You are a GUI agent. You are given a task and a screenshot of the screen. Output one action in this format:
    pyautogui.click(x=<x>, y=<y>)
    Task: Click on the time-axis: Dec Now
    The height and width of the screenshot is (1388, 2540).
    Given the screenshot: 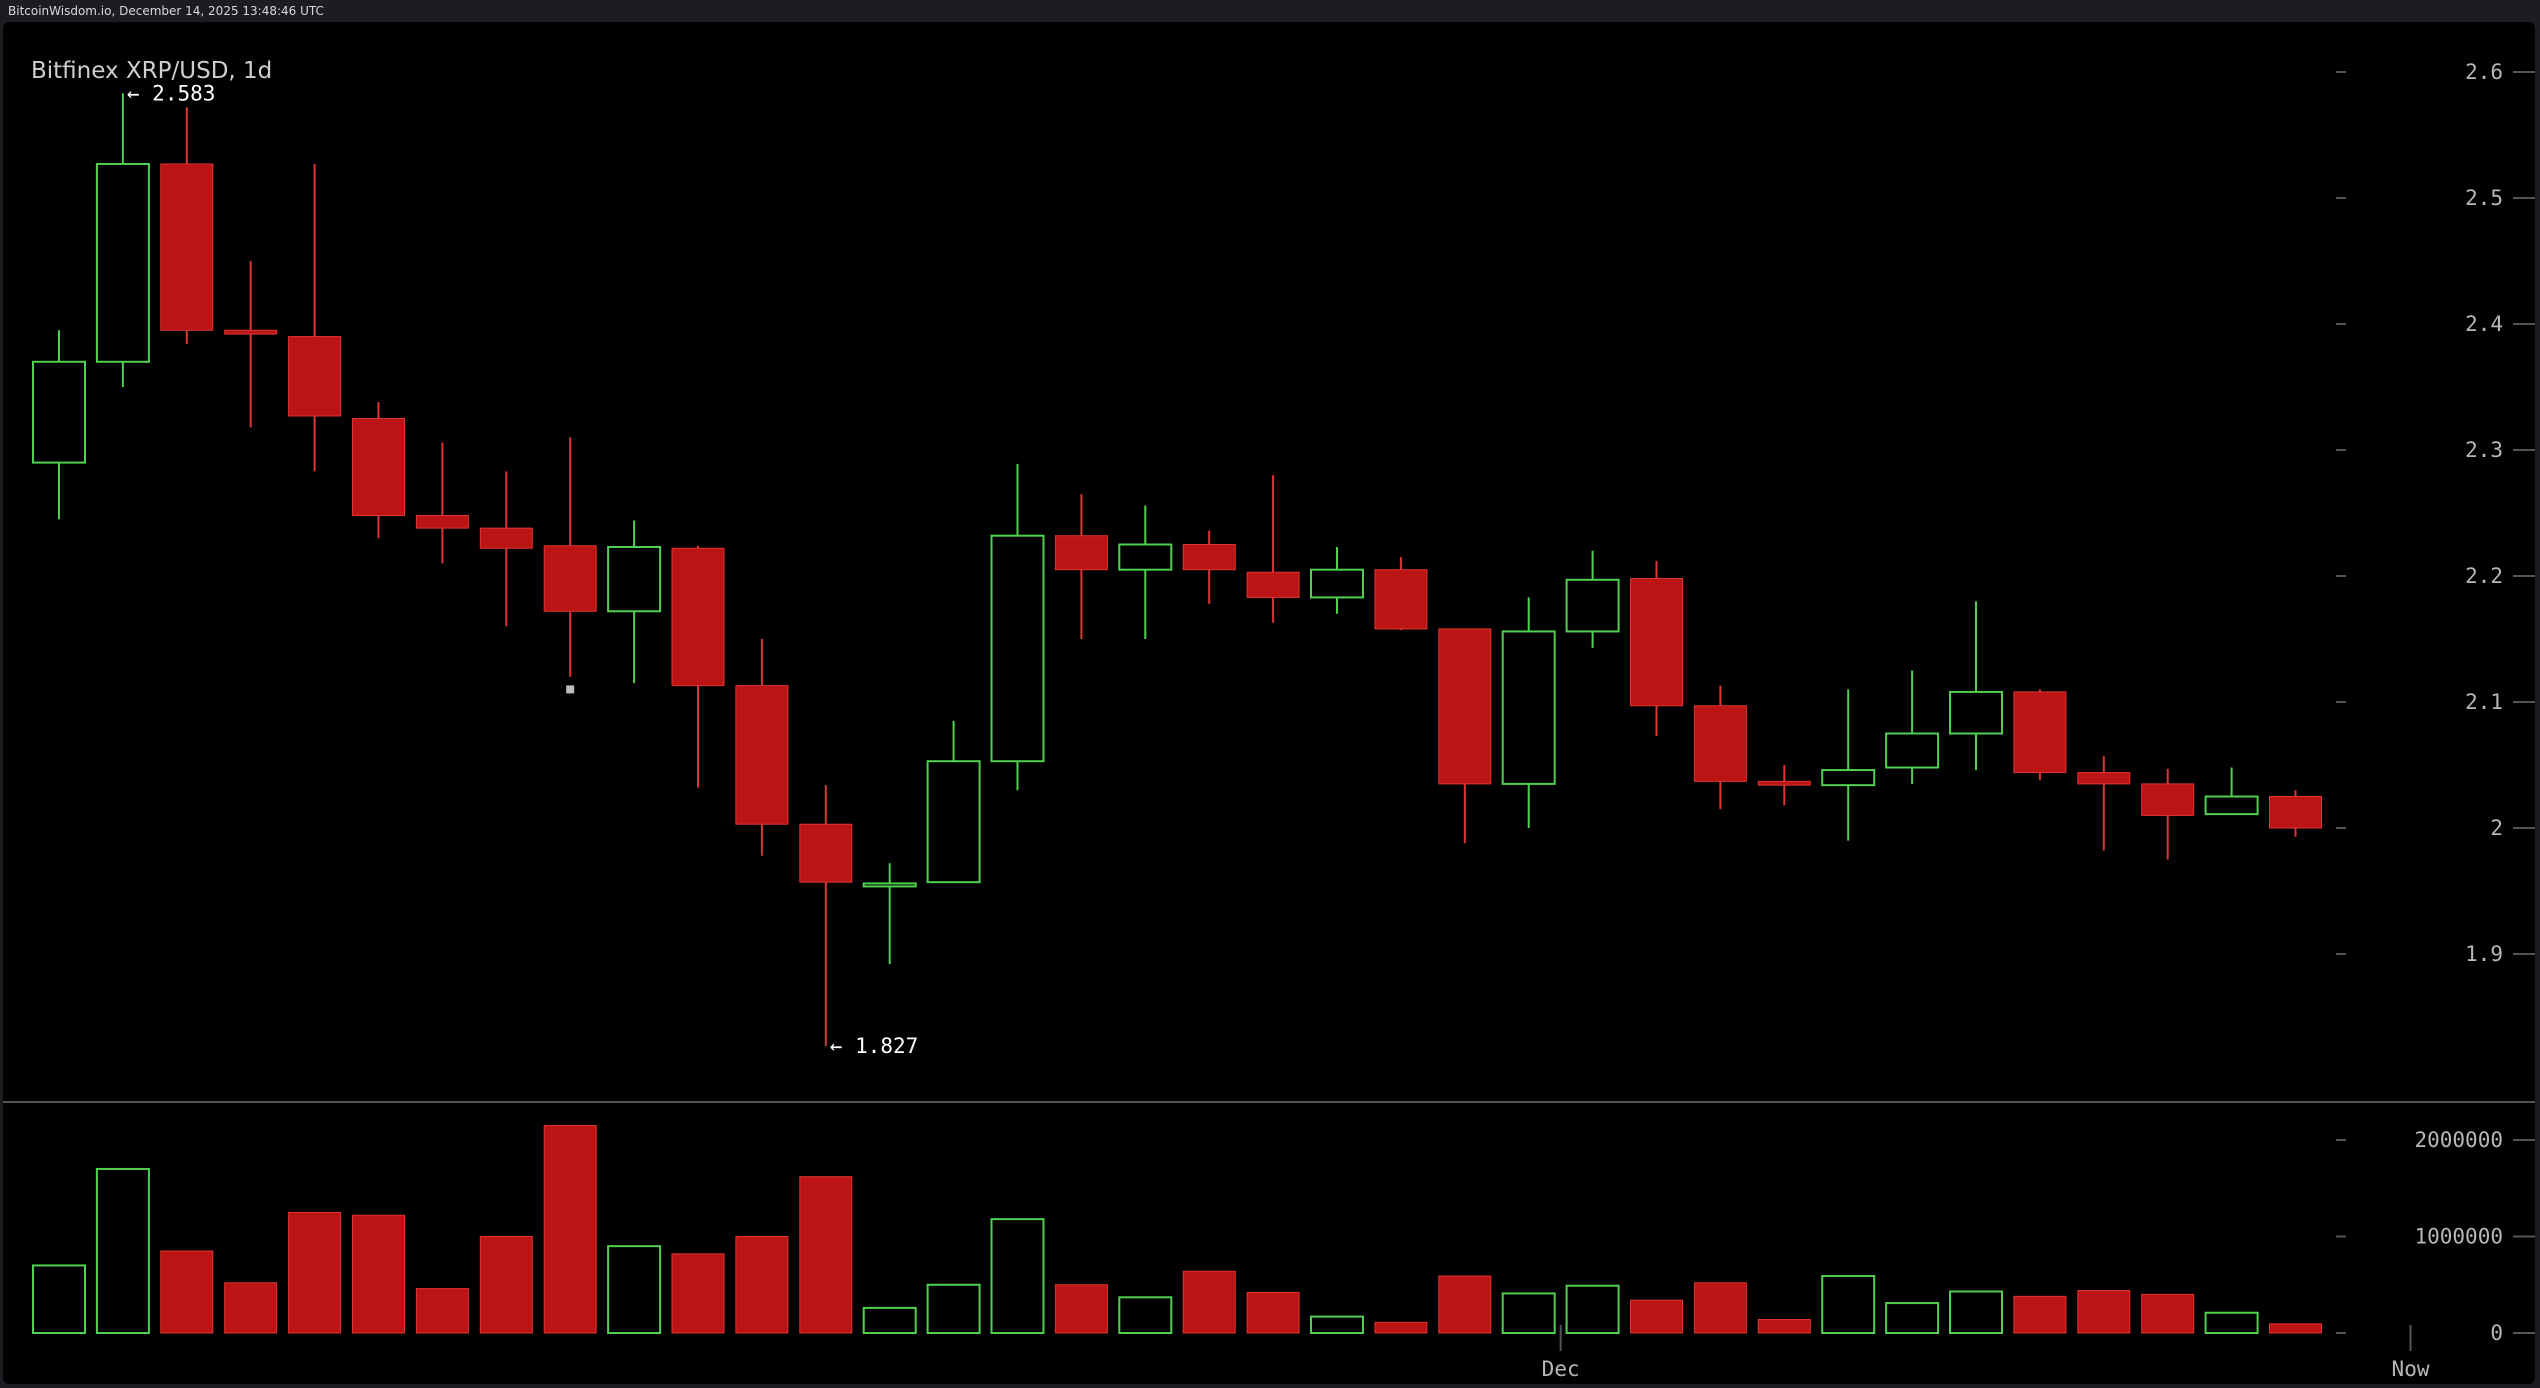 What is the action you would take?
    pyautogui.click(x=1986, y=1353)
    